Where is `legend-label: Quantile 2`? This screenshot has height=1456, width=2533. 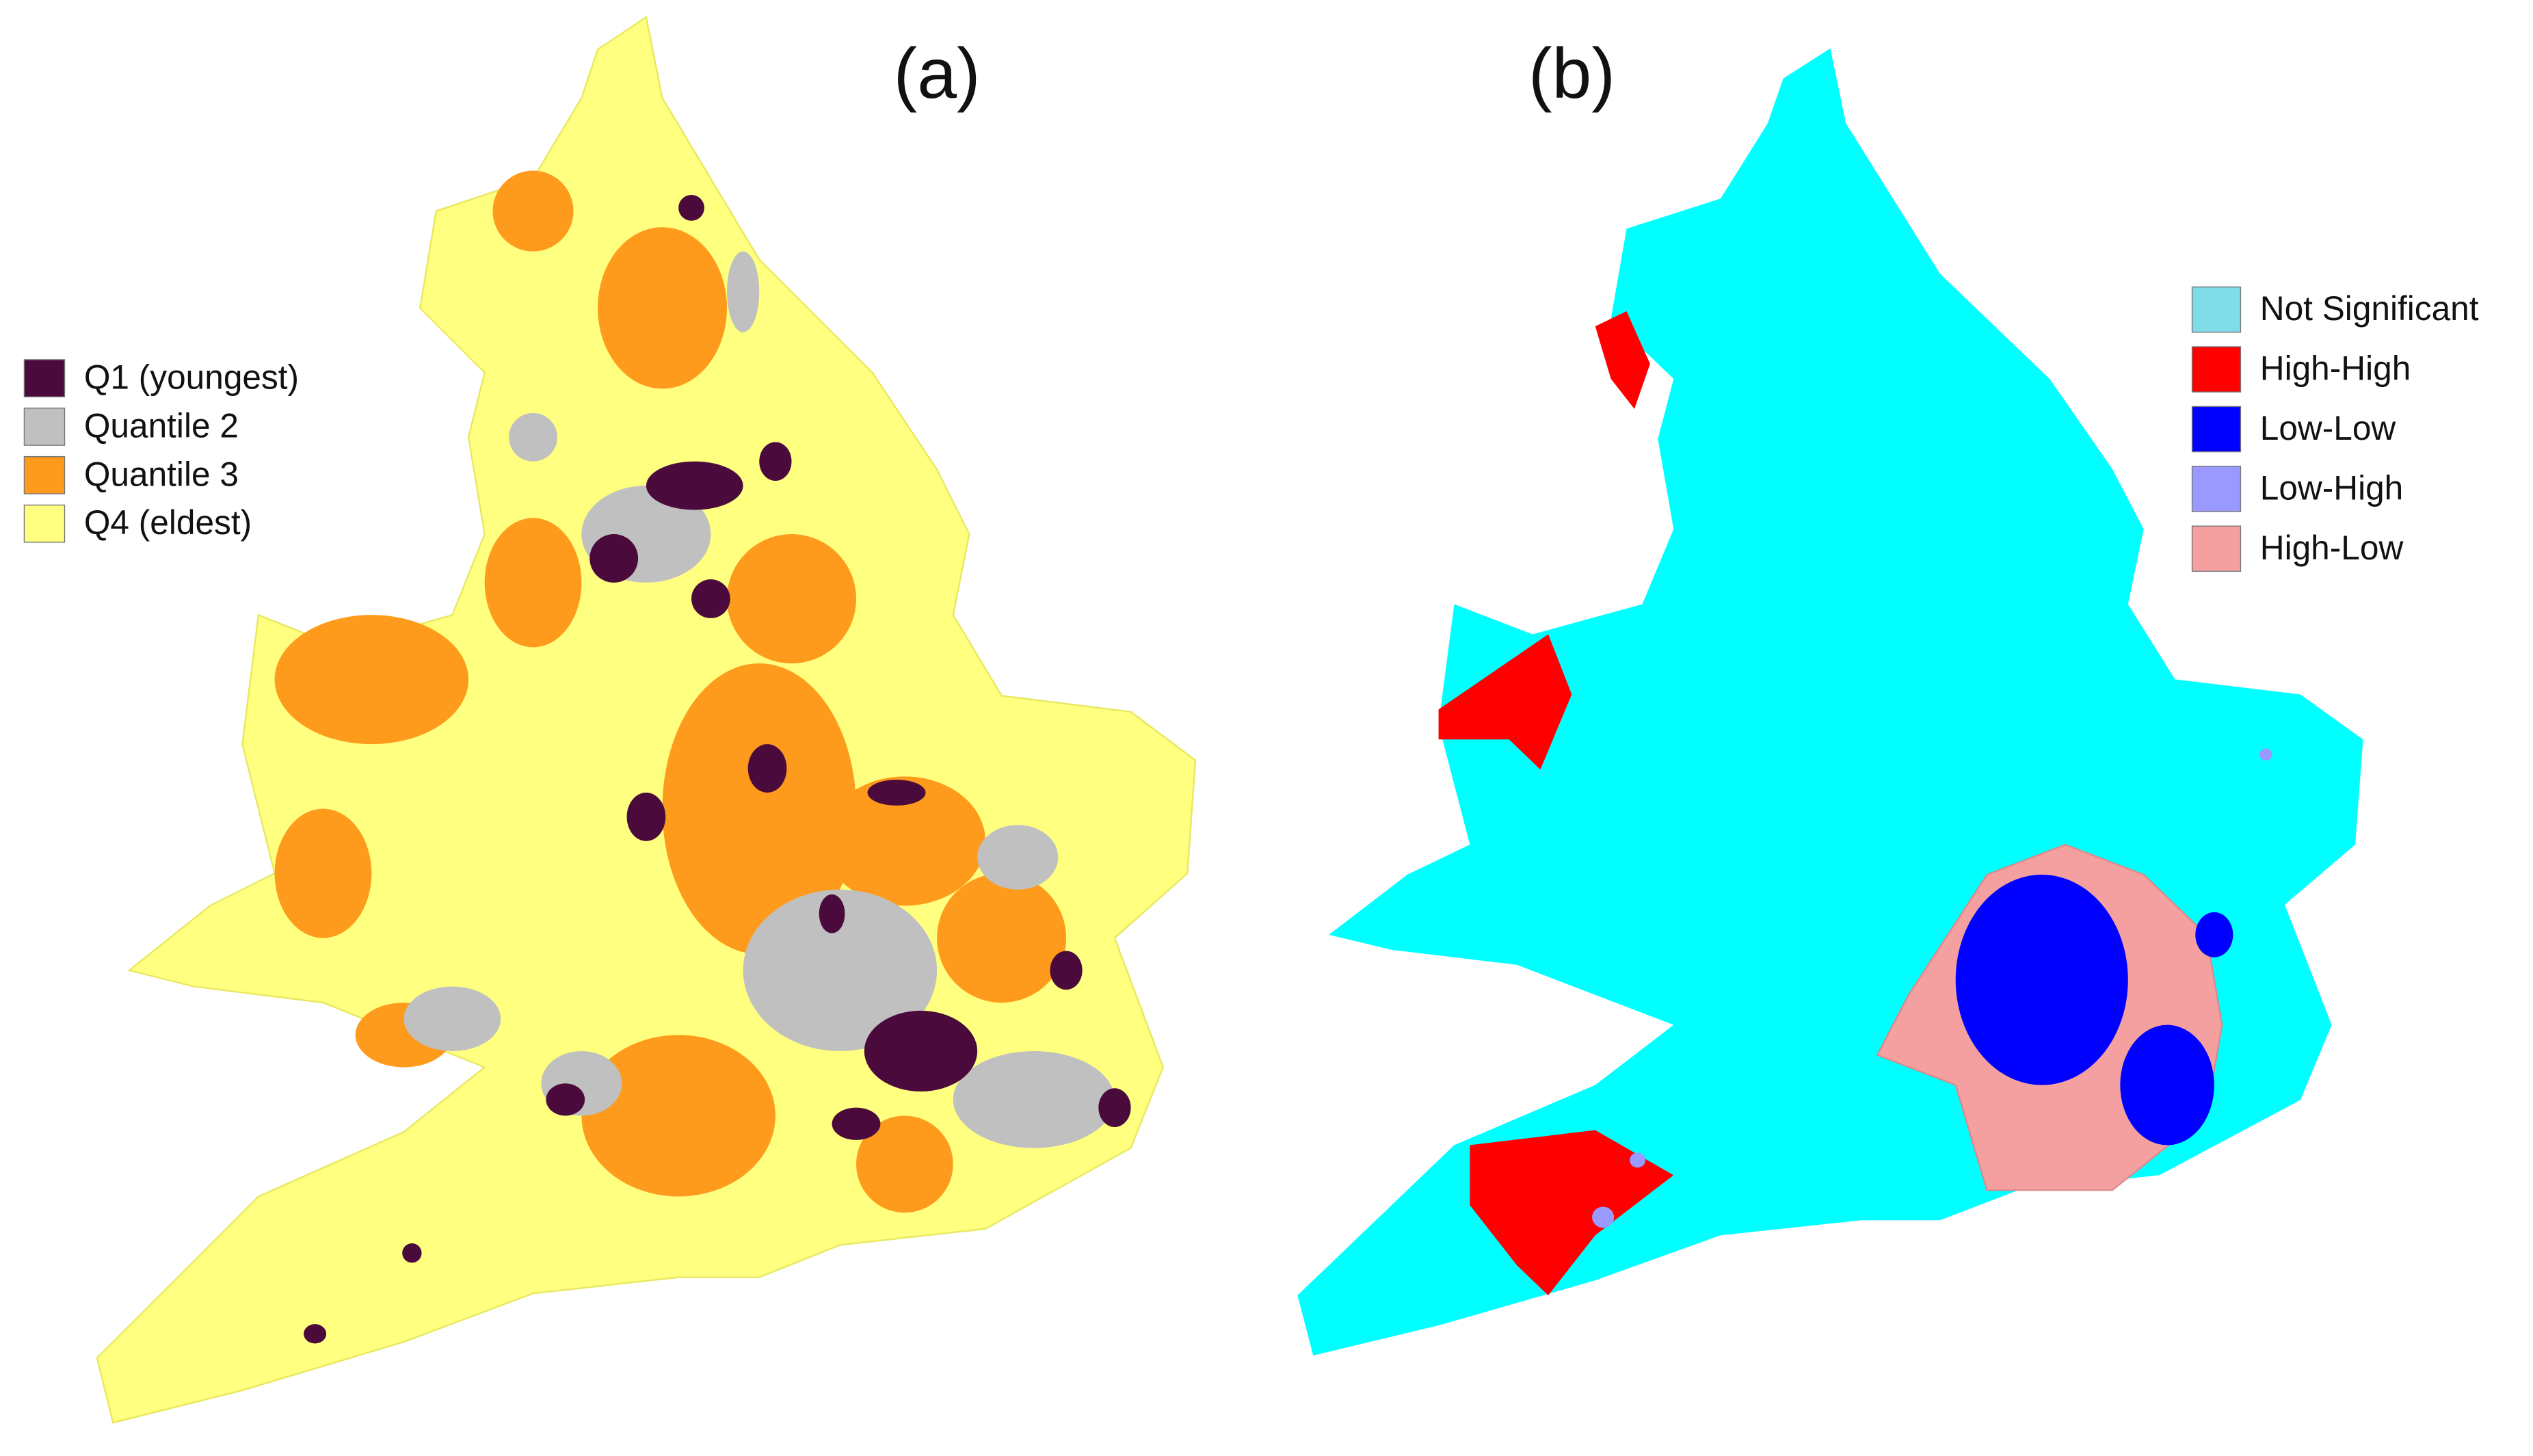 legend-label: Quantile 2 is located at coordinates (162, 425).